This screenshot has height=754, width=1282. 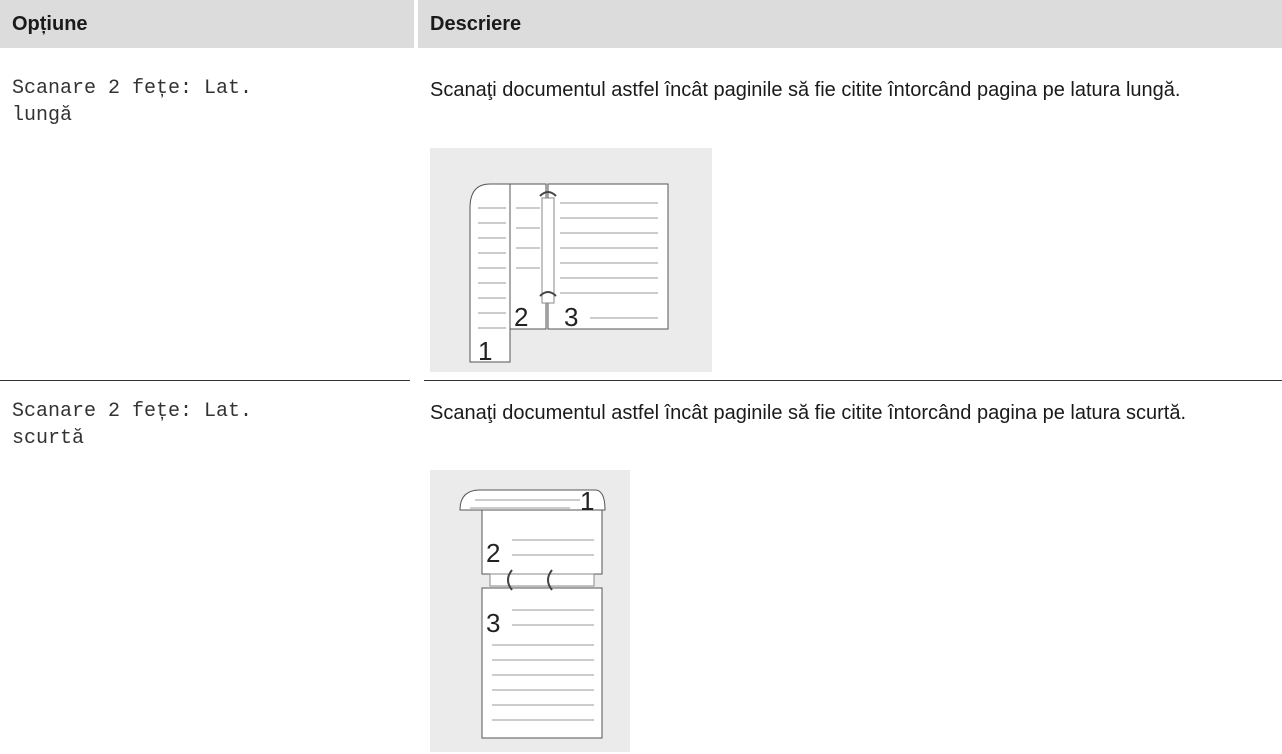 I want to click on table-header: Opțiune Descriere, so click(x=641, y=24).